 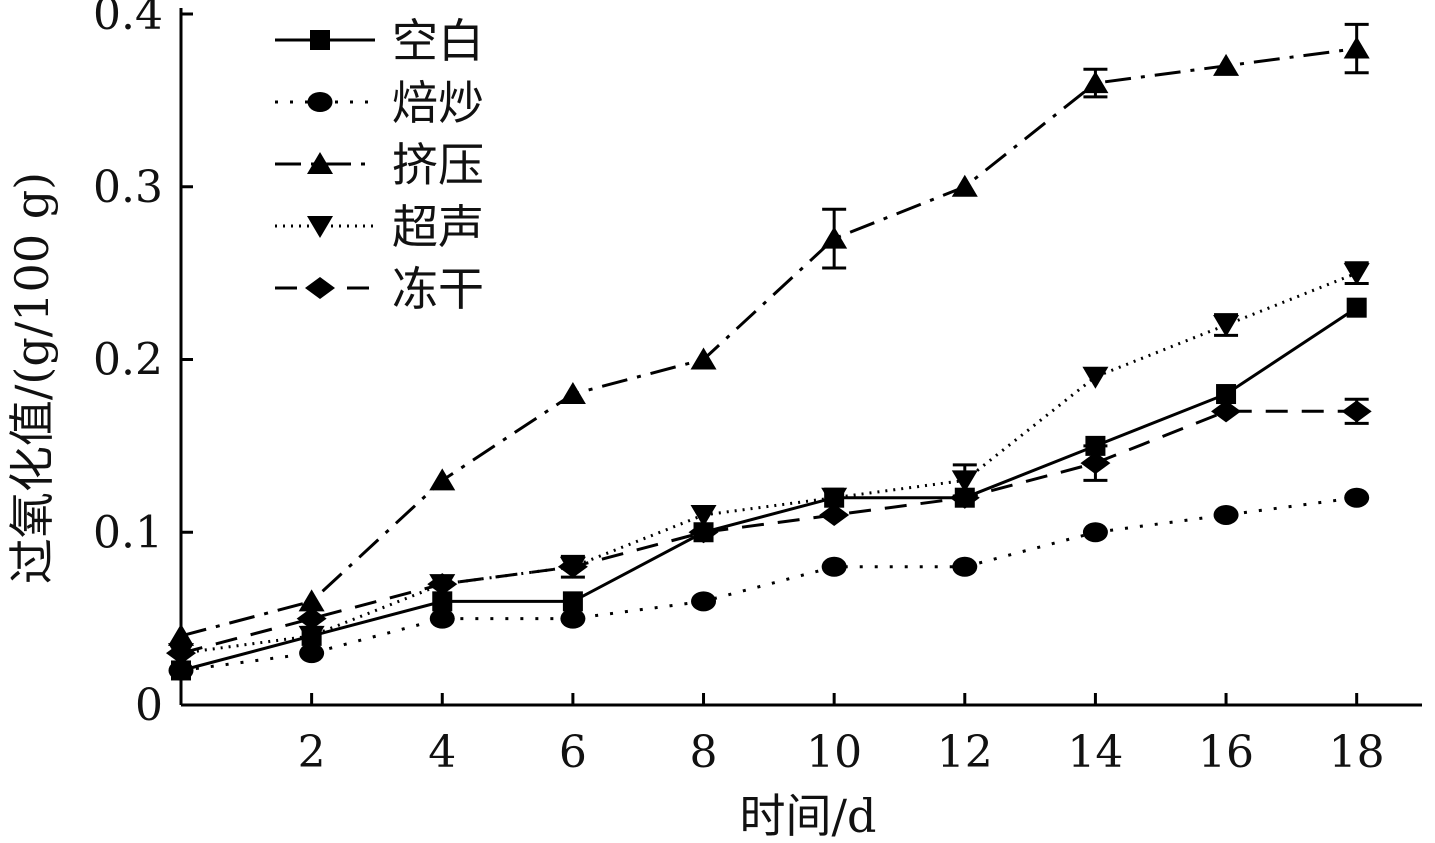 What do you see at coordinates (704, 752) in the screenshot?
I see `x-tick-label: 8` at bounding box center [704, 752].